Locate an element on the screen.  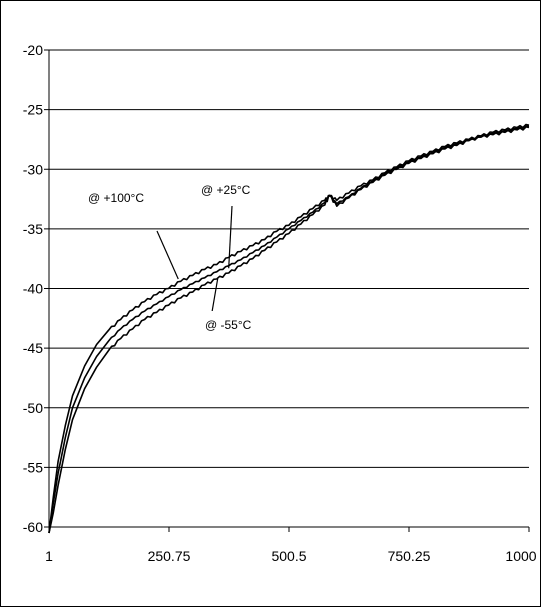
y-tick-label: -50 is located at coordinates (33, 408).